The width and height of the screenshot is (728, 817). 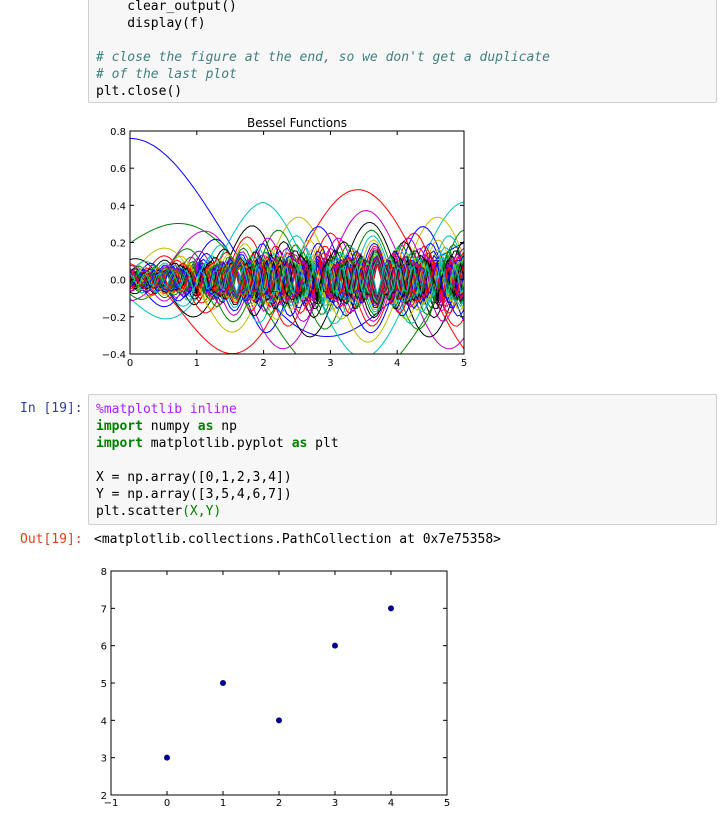 What do you see at coordinates (118, 132) in the screenshot?
I see `y-tick-label: 0.8` at bounding box center [118, 132].